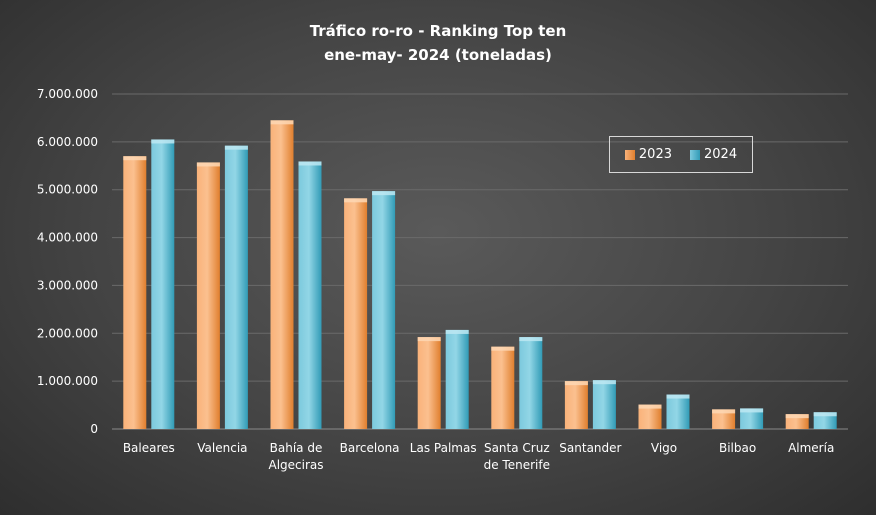  What do you see at coordinates (629, 154) in the screenshot?
I see `legend-swatch-2023` at bounding box center [629, 154].